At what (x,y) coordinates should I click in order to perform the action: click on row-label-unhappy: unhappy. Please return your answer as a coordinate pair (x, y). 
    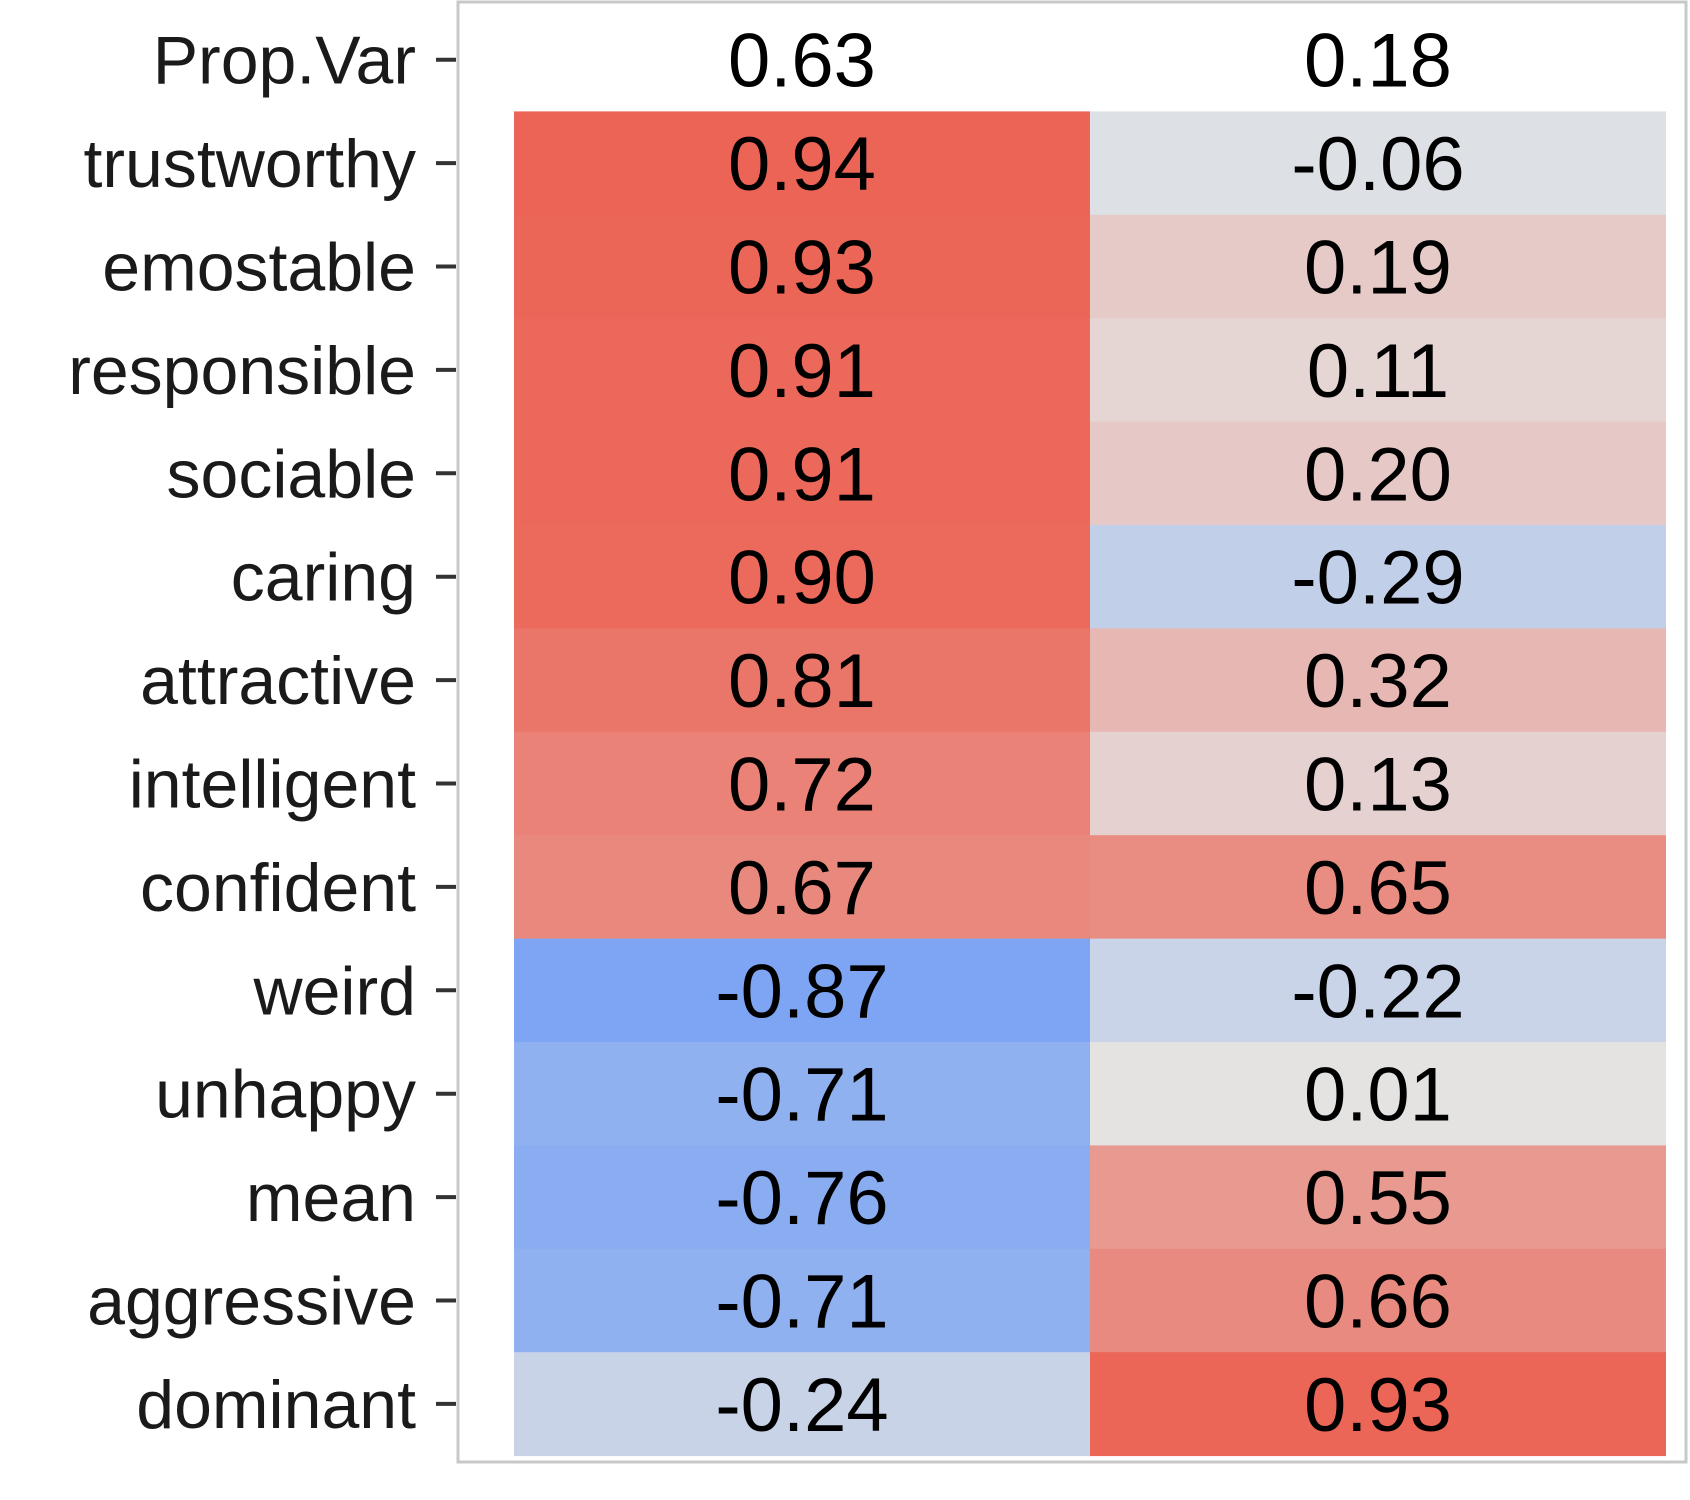
    Looking at the image, I should click on (285, 1095).